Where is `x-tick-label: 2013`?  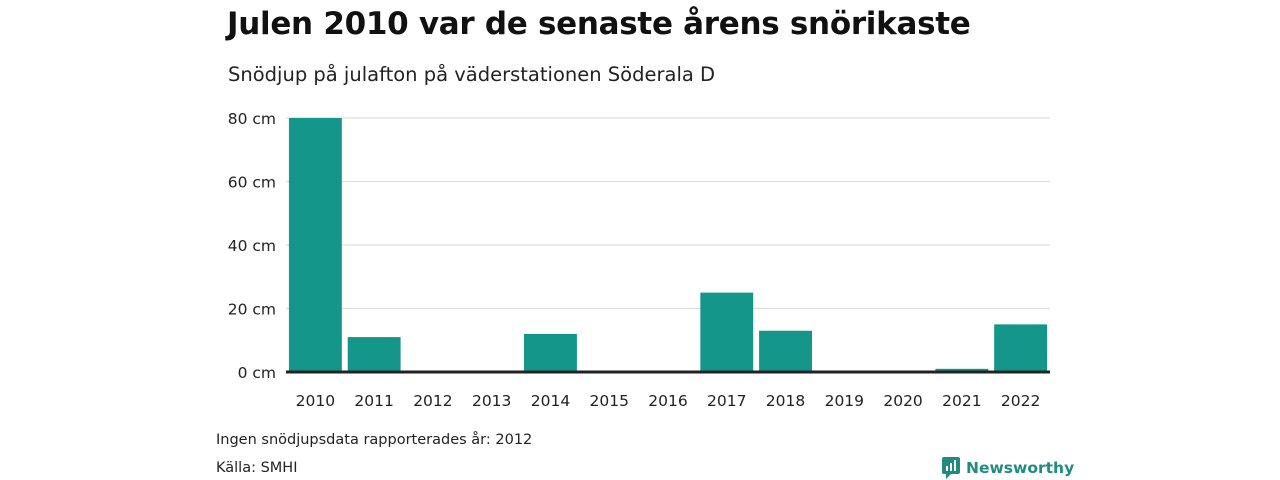
x-tick-label: 2013 is located at coordinates (491, 401).